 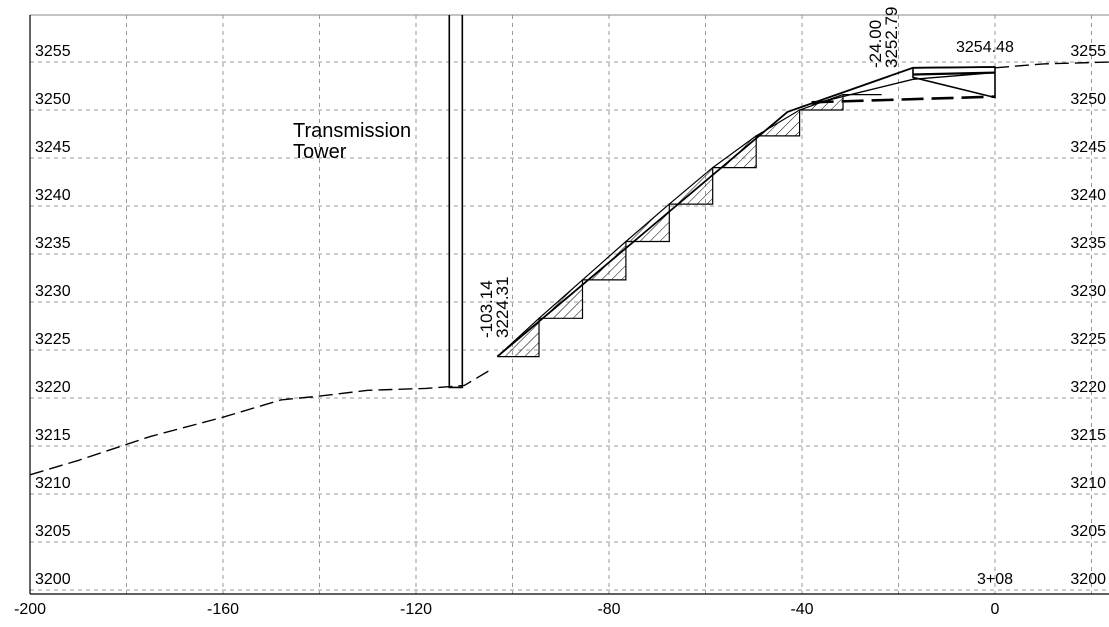 What do you see at coordinates (891, 37) in the screenshot?
I see `annotation-top-elevation: 3252.79` at bounding box center [891, 37].